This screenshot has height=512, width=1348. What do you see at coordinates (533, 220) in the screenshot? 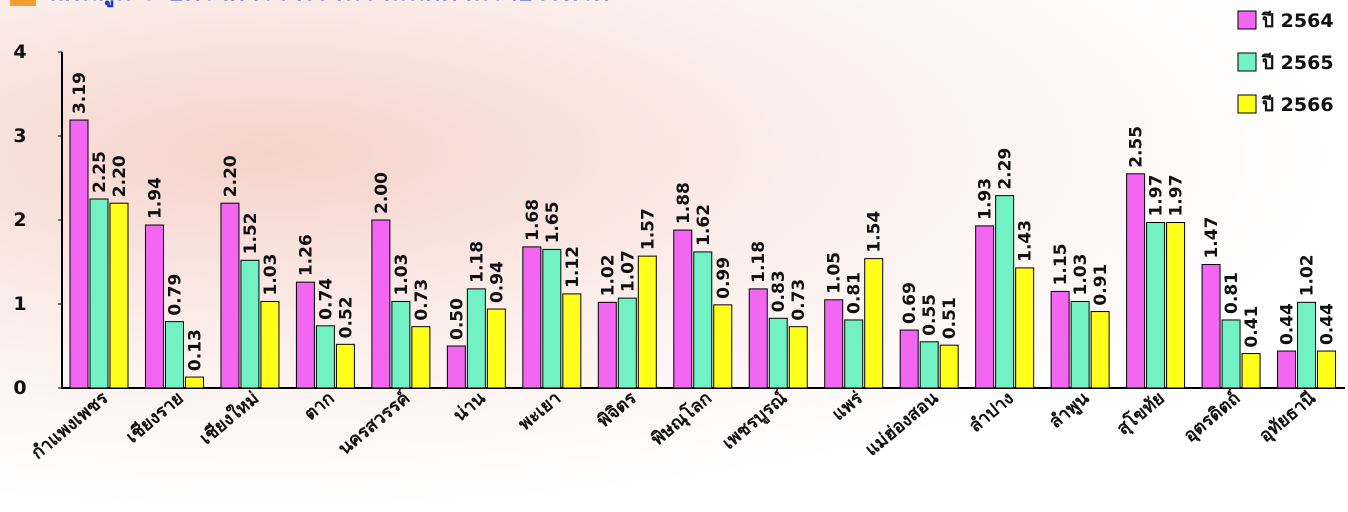
I see `value-label: 1.68` at bounding box center [533, 220].